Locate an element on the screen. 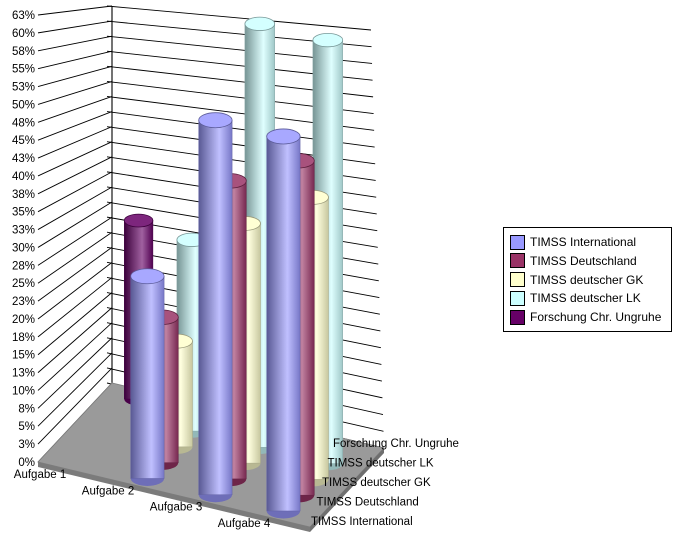 The height and width of the screenshot is (536, 673). y-tick-label: 23% is located at coordinates (23, 302).